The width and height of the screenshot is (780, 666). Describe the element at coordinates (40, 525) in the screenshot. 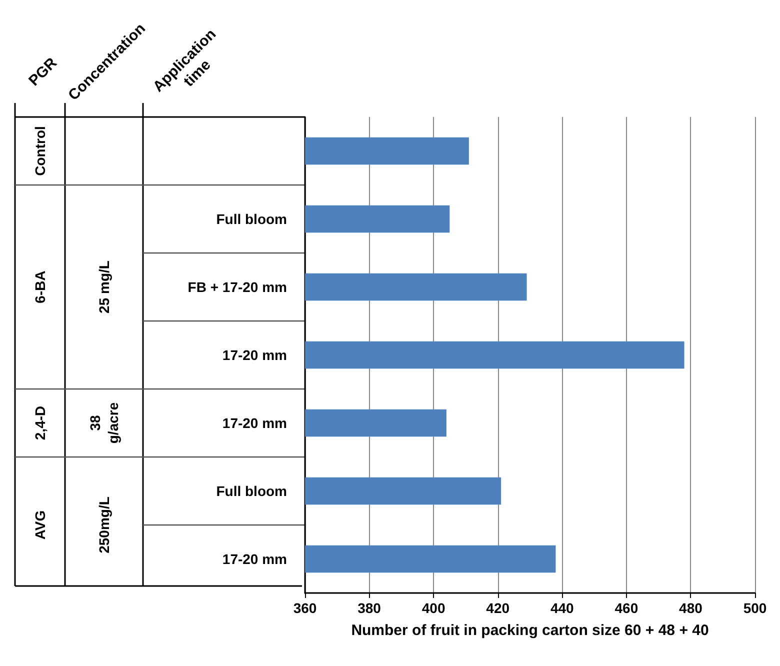

I see `text: AVG` at that location.